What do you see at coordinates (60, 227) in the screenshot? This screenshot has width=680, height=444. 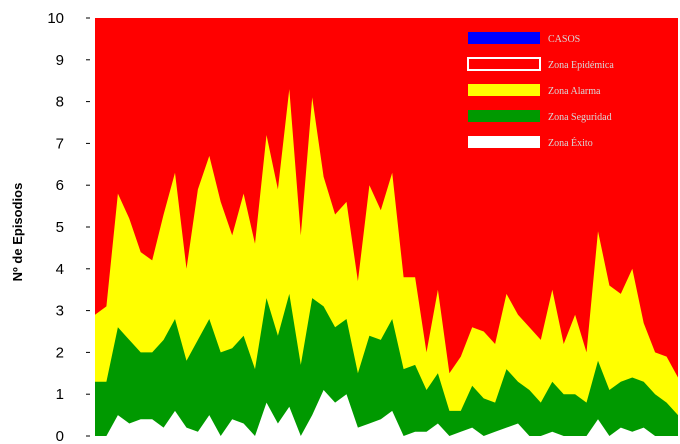 I see `y-tick-label: 5` at bounding box center [60, 227].